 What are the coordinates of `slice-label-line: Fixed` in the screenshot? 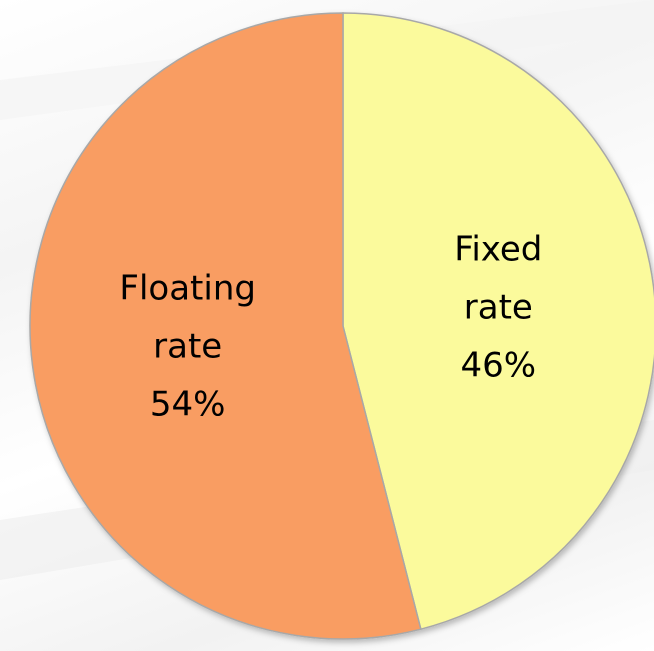 It's located at (498, 249).